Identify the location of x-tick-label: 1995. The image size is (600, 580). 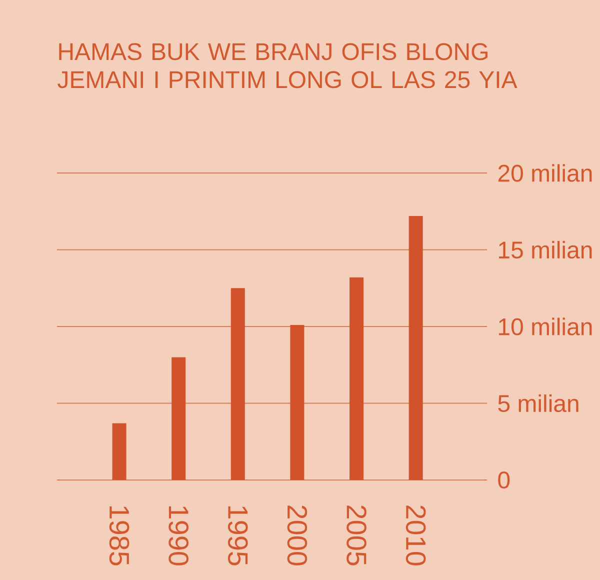
(238, 536).